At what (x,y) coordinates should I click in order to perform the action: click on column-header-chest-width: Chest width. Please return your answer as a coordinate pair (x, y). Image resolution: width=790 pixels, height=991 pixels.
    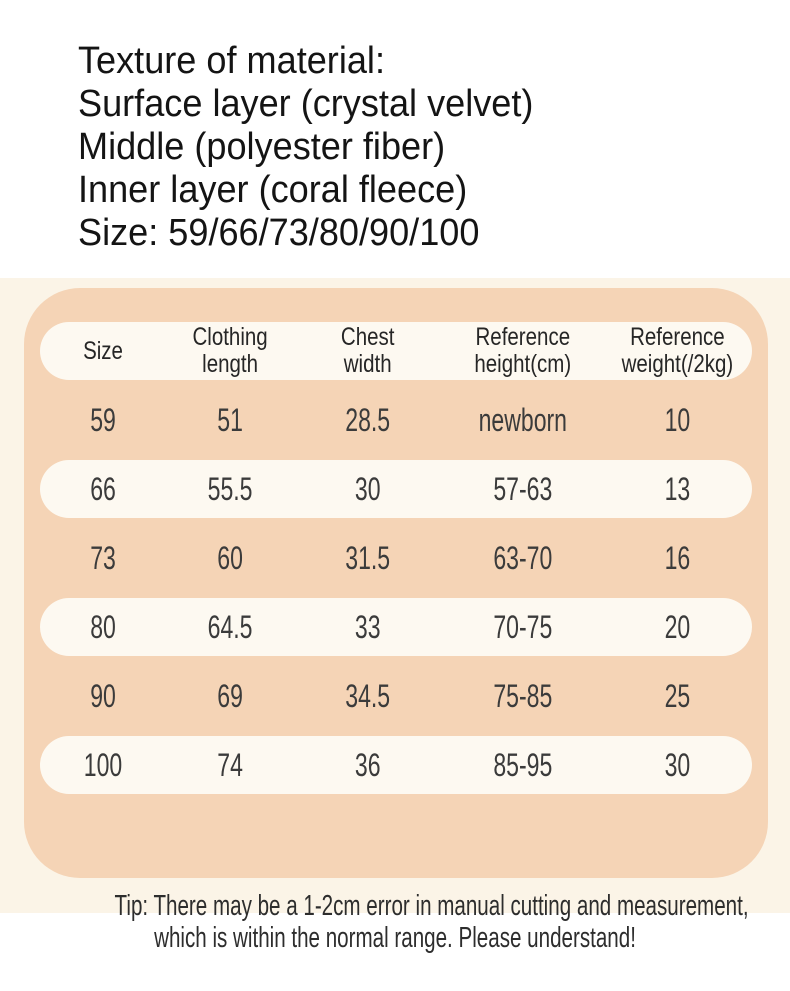
    Looking at the image, I should click on (368, 350).